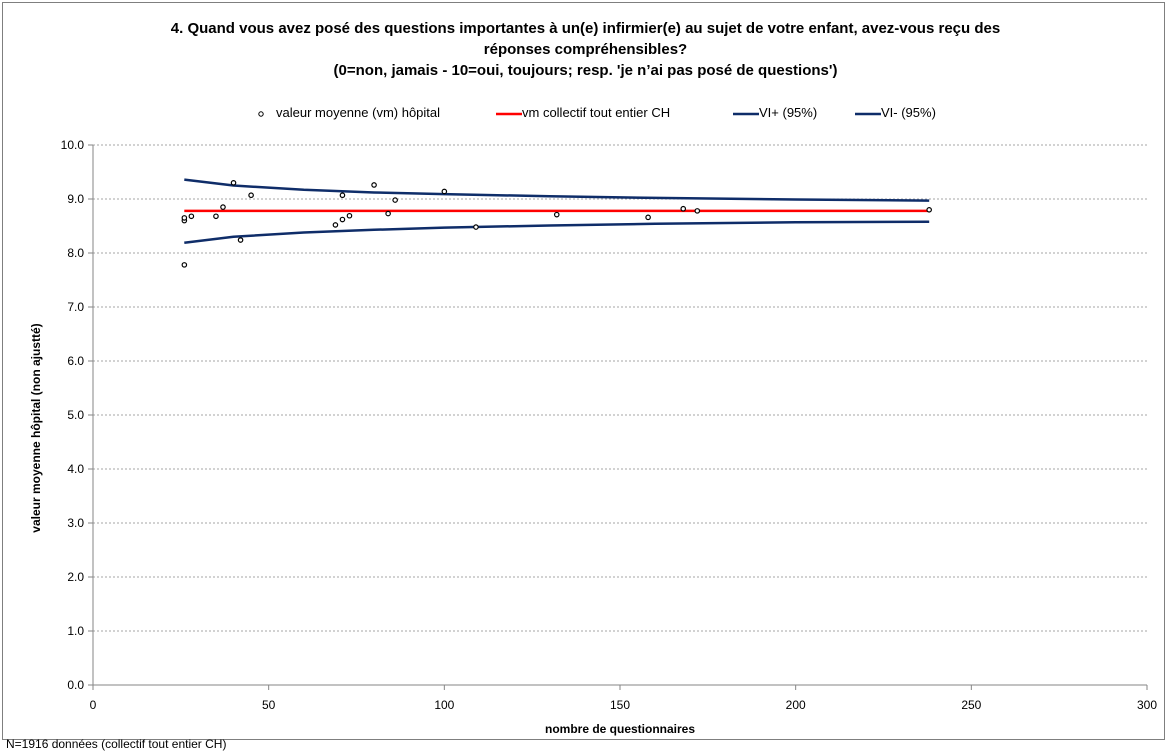 This screenshot has height=755, width=1171. Describe the element at coordinates (75, 469) in the screenshot. I see `y-tick-label: 4.0` at that location.